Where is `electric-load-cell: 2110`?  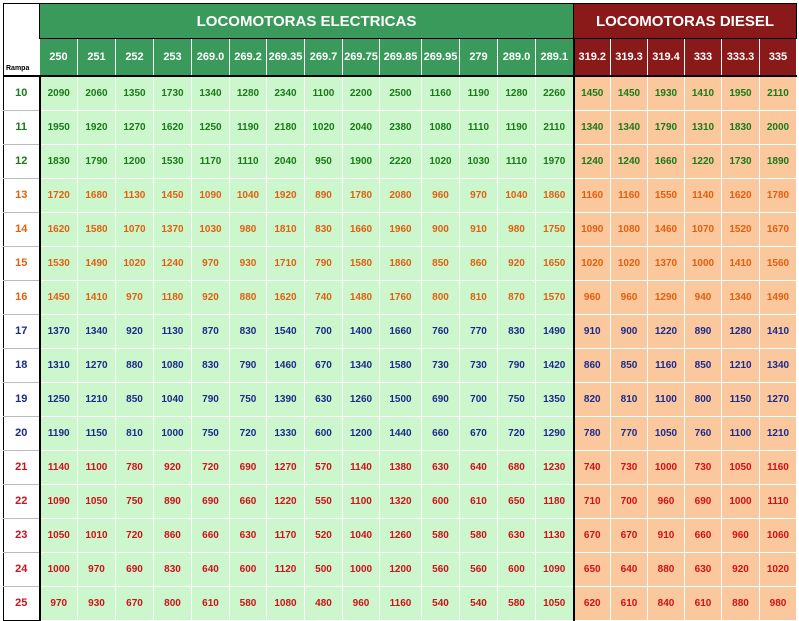 electric-load-cell: 2110 is located at coordinates (554, 127).